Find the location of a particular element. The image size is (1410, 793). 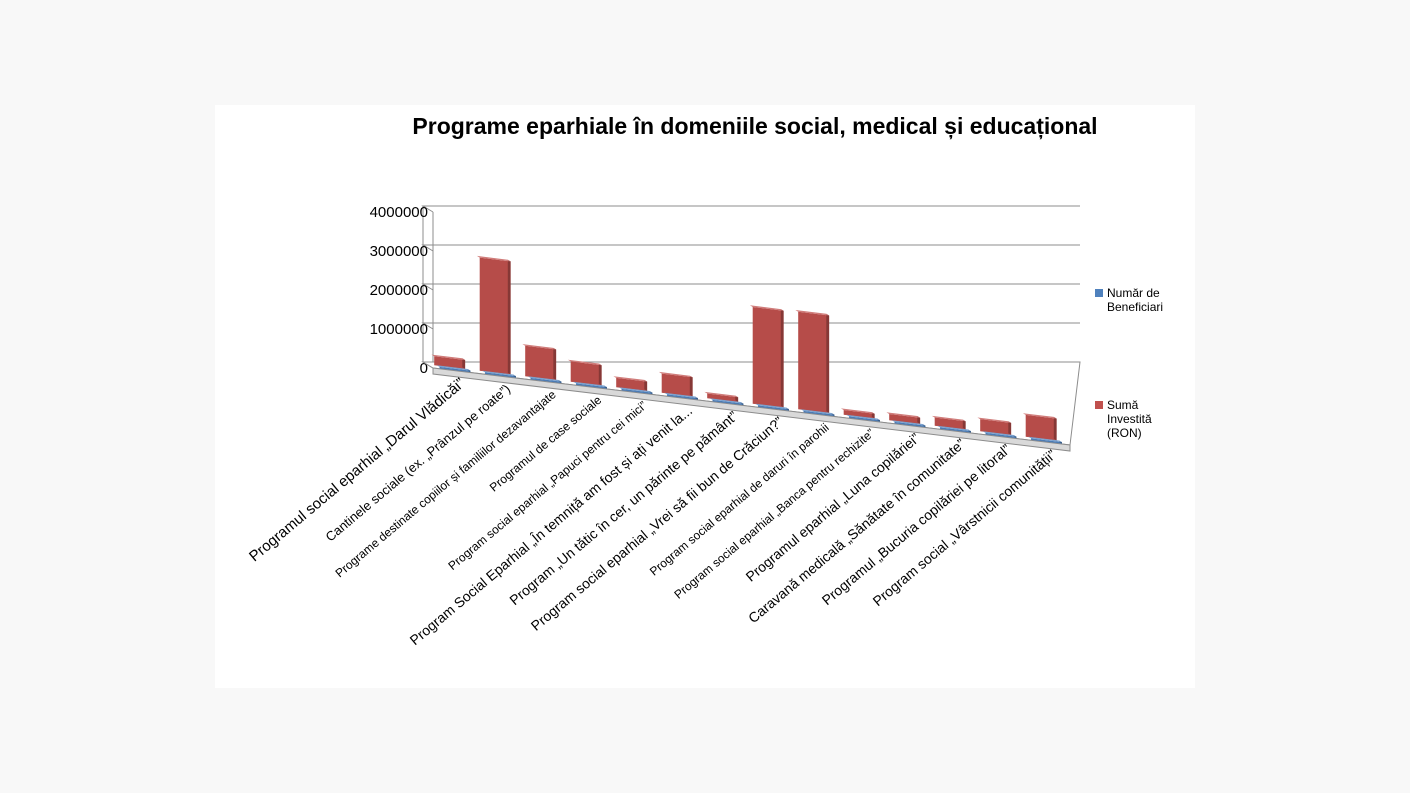

bars-group is located at coordinates (746, 349).